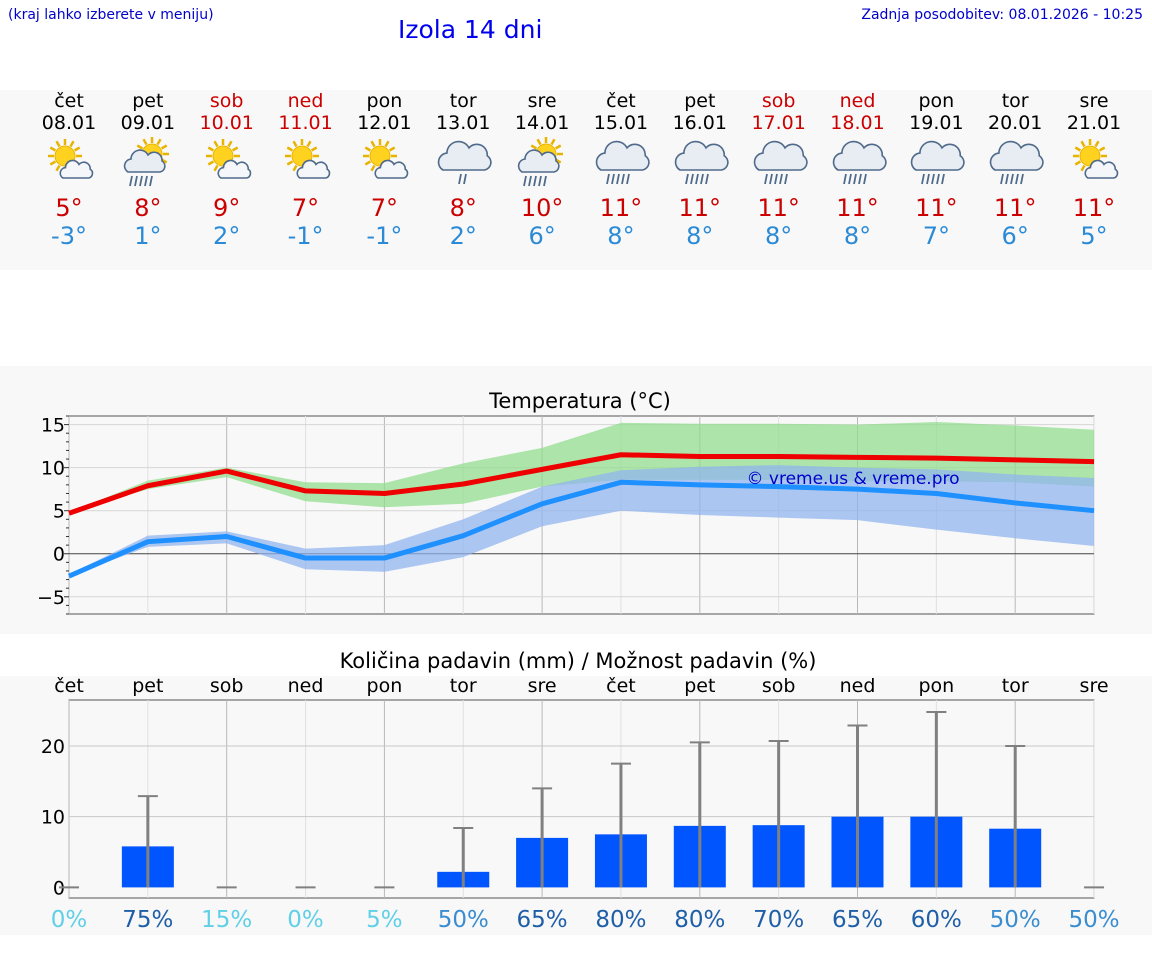 The height and width of the screenshot is (975, 1152). Describe the element at coordinates (852, 479) in the screenshot. I see `watermark: © vreme.us & vreme.pro` at that location.